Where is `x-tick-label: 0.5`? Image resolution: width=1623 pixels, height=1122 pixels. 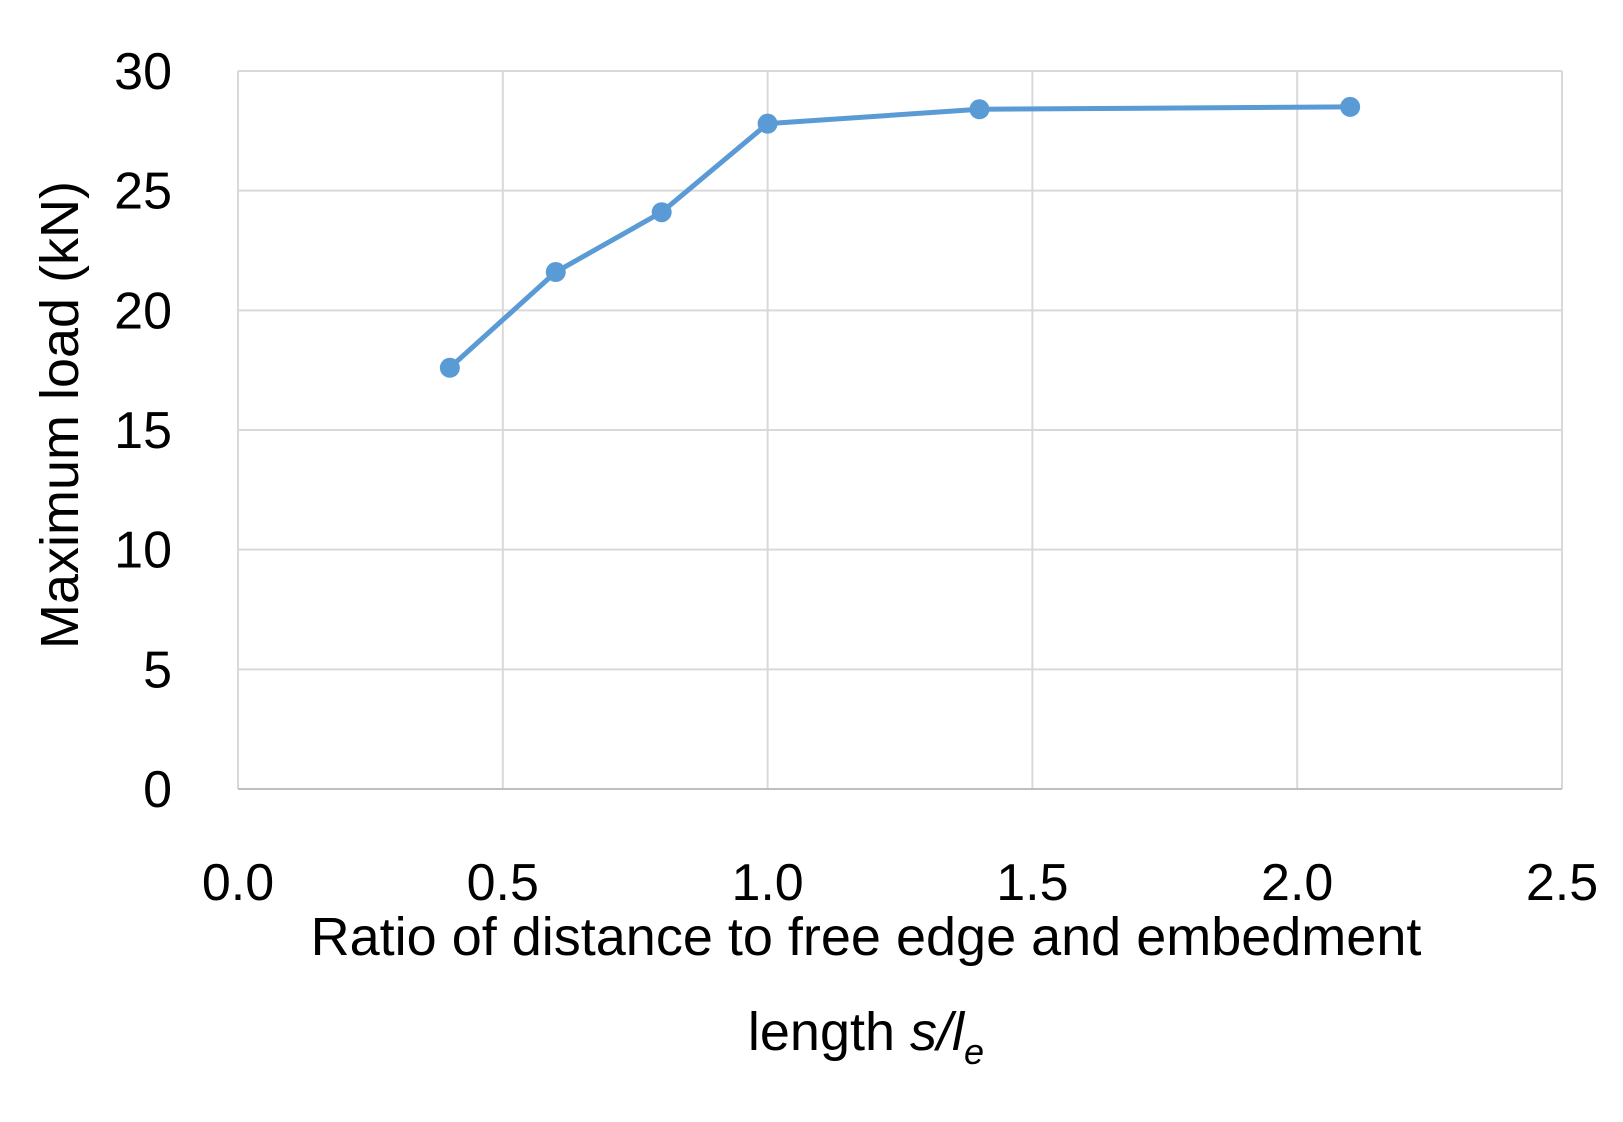 x-tick-label: 0.5 is located at coordinates (503, 883).